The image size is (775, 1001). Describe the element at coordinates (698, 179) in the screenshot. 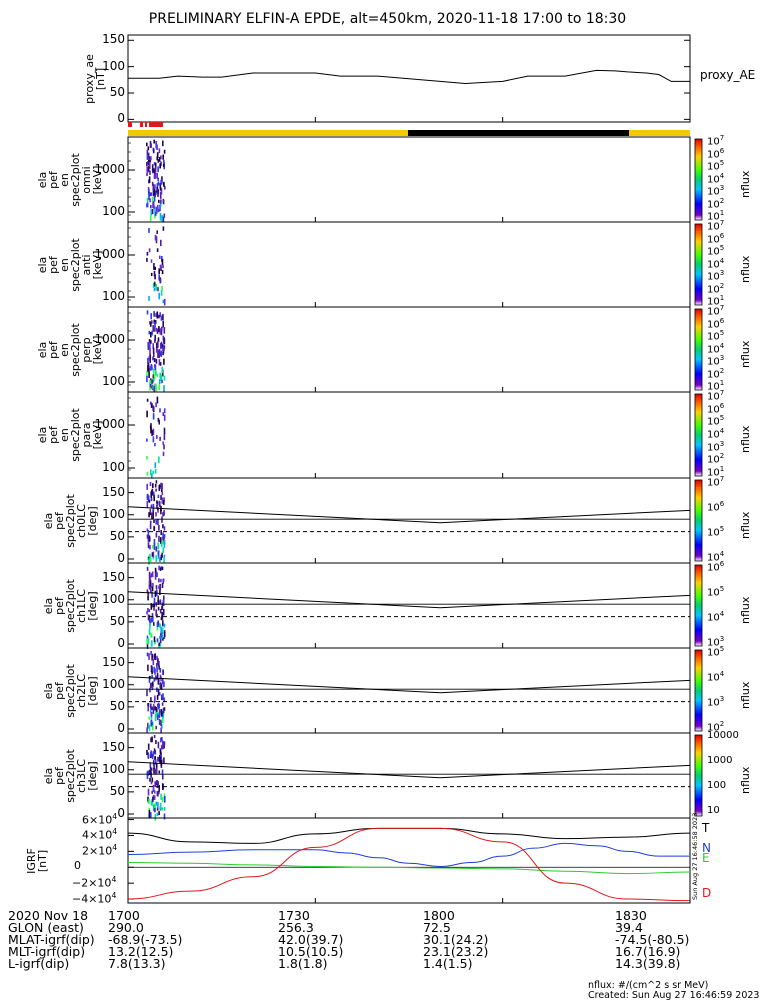

I see `spec-omni-colorbar` at that location.